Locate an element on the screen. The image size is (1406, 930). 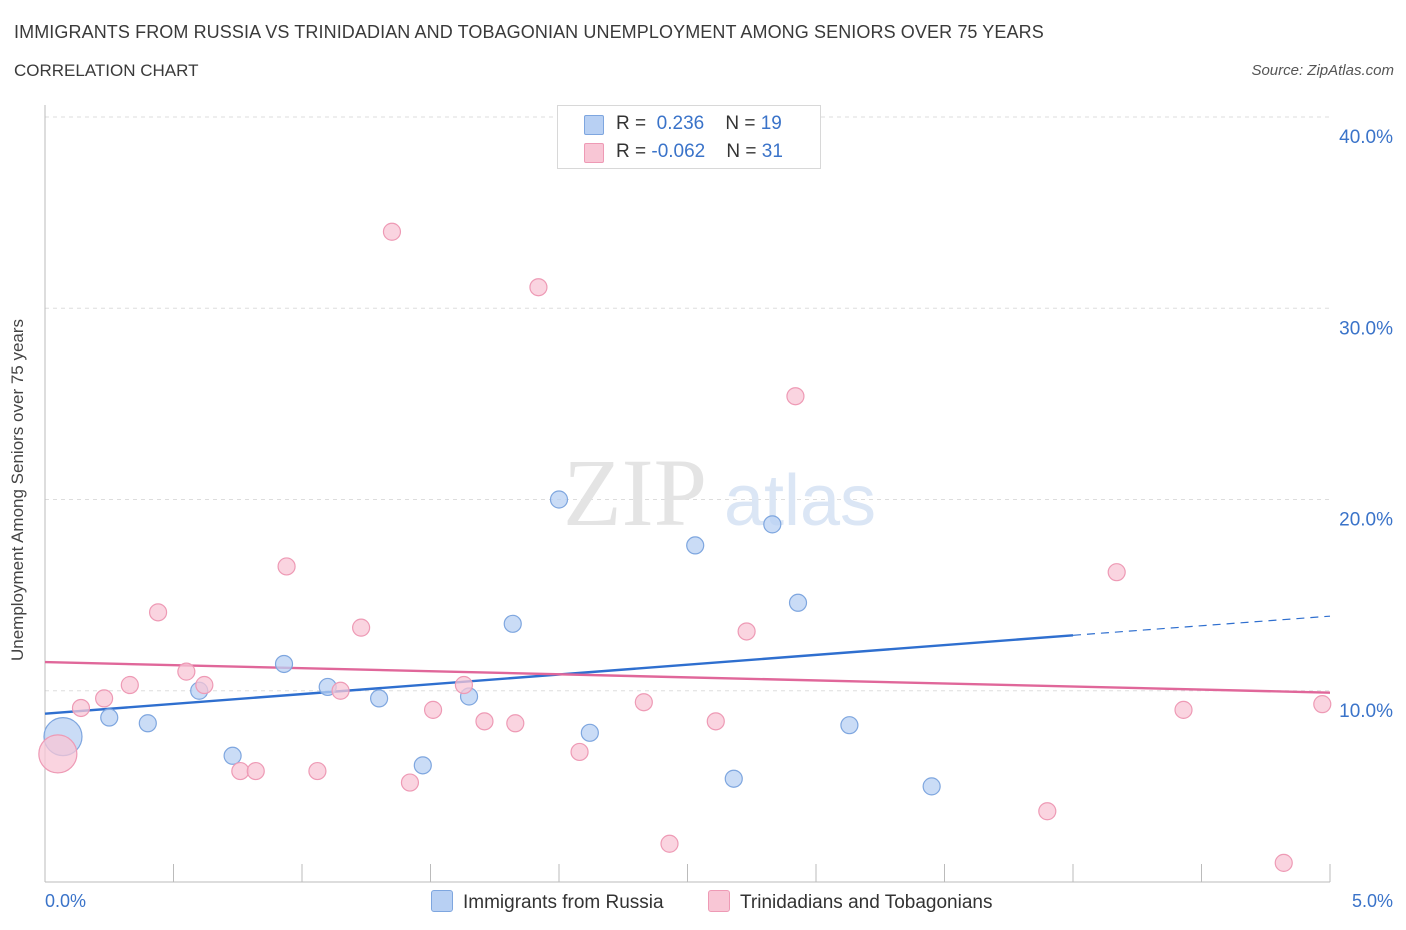
legend-item-trinidad: Trinidadians and Tobagonians is located at coordinates (850, 902).